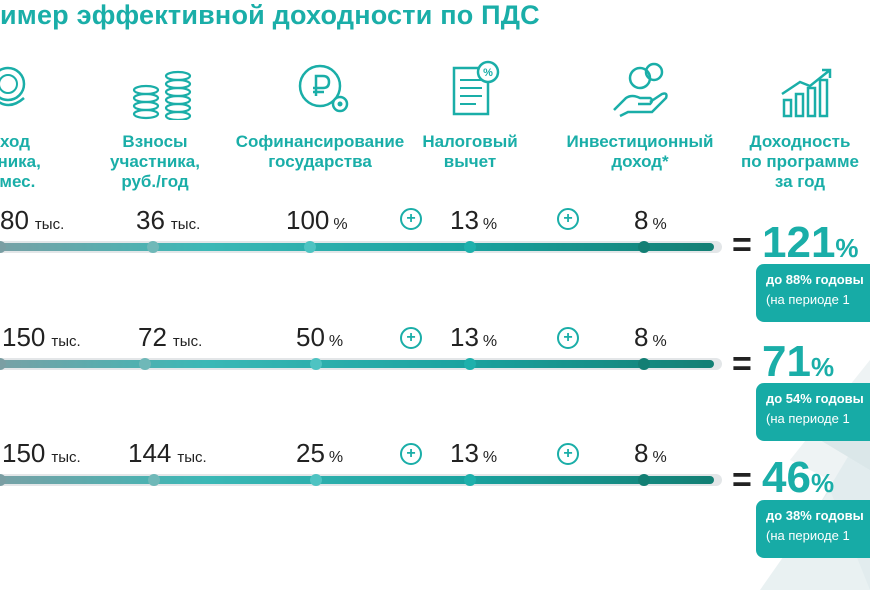 The width and height of the screenshot is (870, 590). What do you see at coordinates (640, 151) in the screenshot?
I see `header-investment-income: Инвестиционный доход*` at bounding box center [640, 151].